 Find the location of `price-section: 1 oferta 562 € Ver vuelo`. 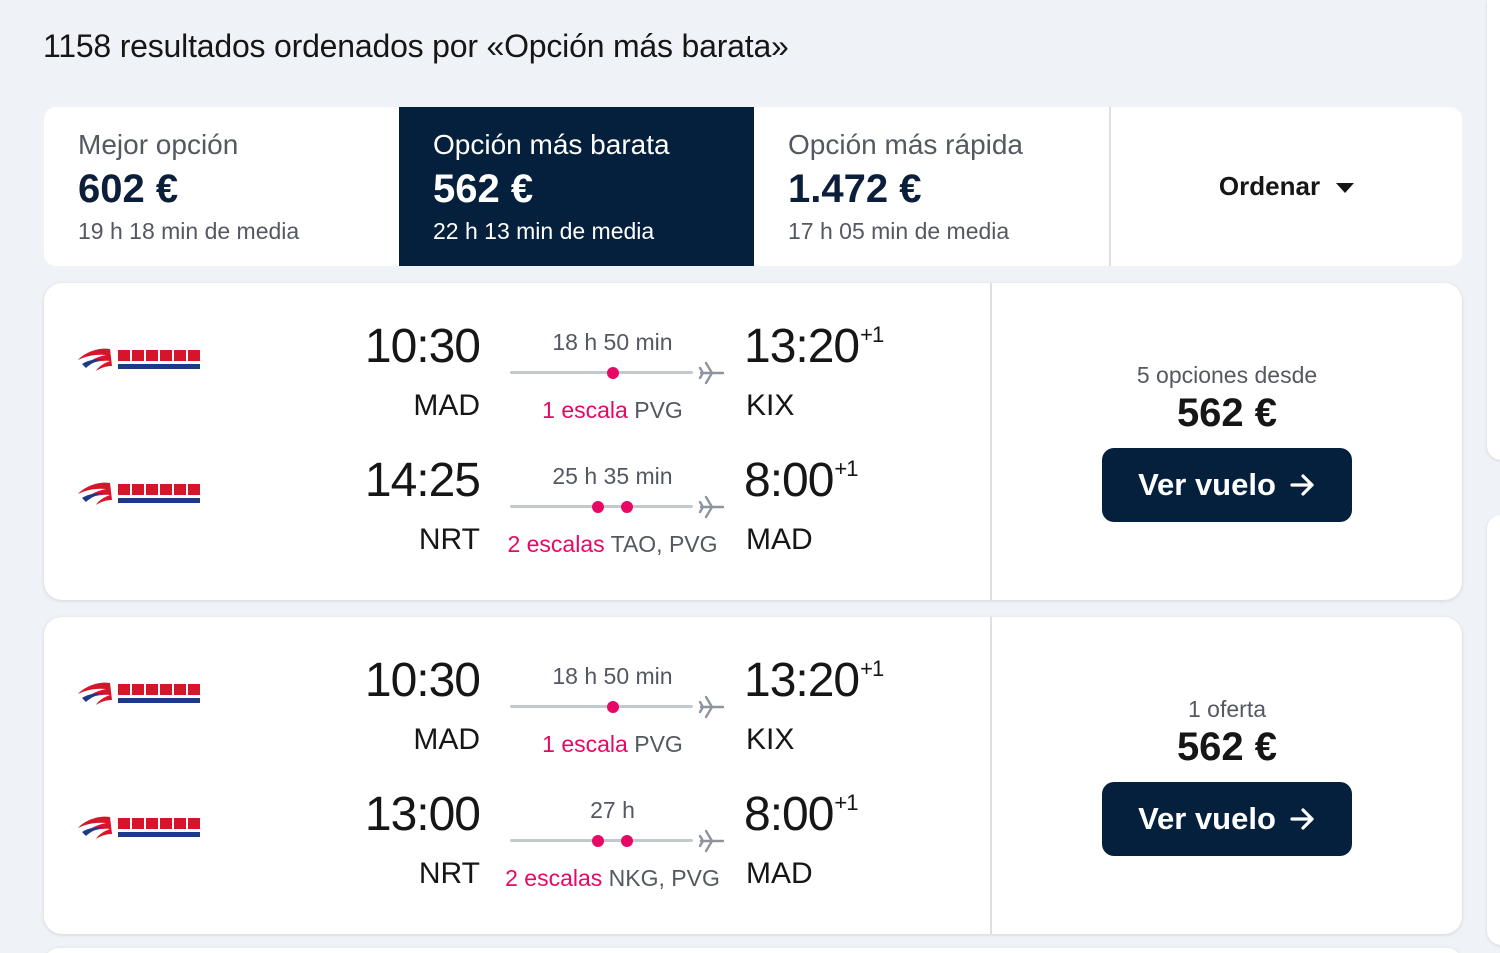

price-section: 1 oferta 562 € Ver vuelo is located at coordinates (1227, 775).